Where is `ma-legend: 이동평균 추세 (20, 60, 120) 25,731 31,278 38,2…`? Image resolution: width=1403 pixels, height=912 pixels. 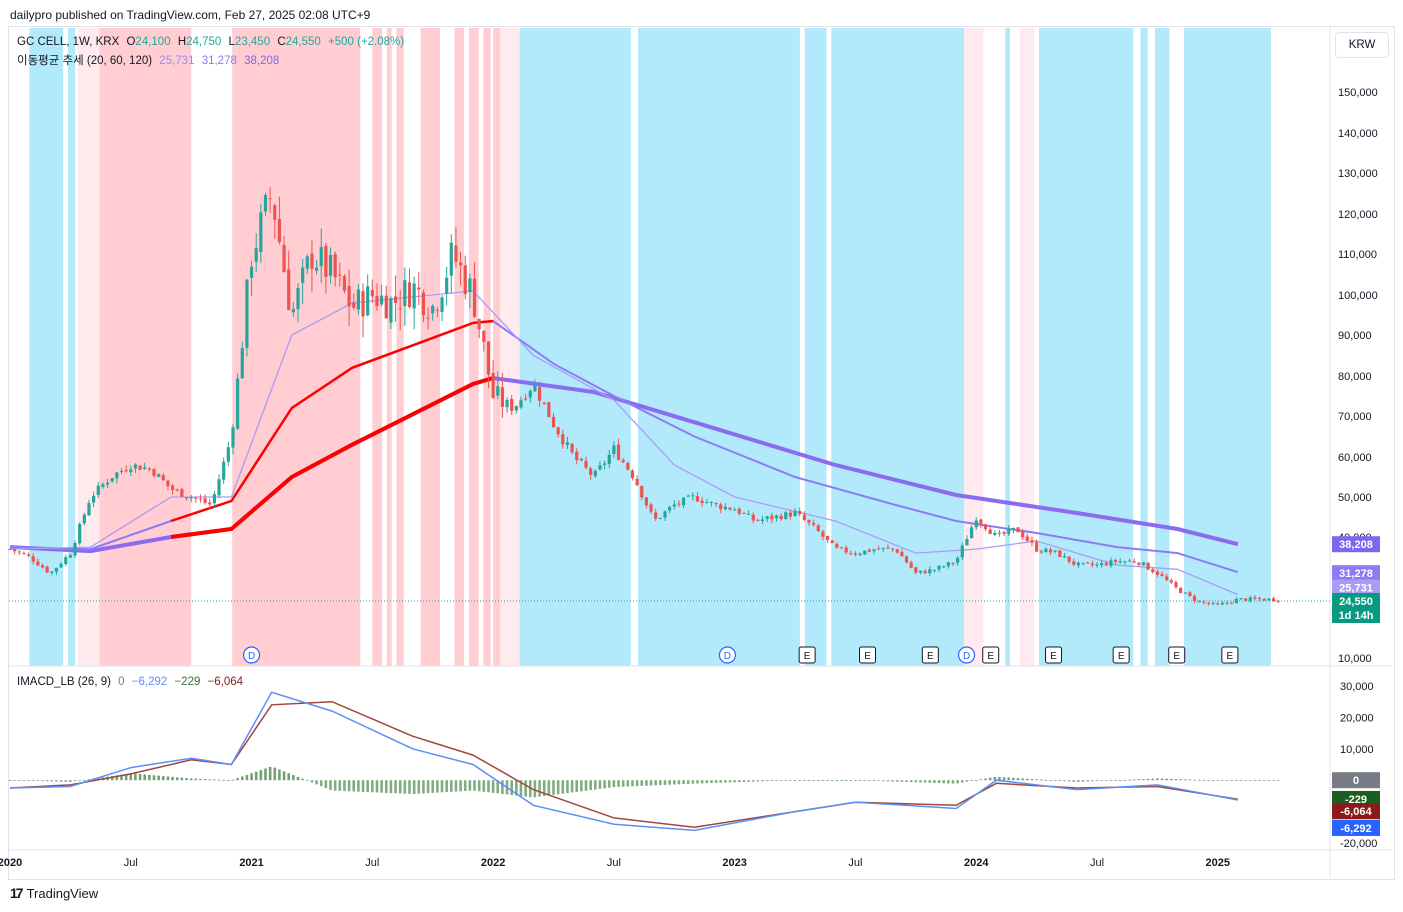 ma-legend: 이동평균 추세 (20, 60, 120) 25,731 31,278 38,2… is located at coordinates (150, 60).